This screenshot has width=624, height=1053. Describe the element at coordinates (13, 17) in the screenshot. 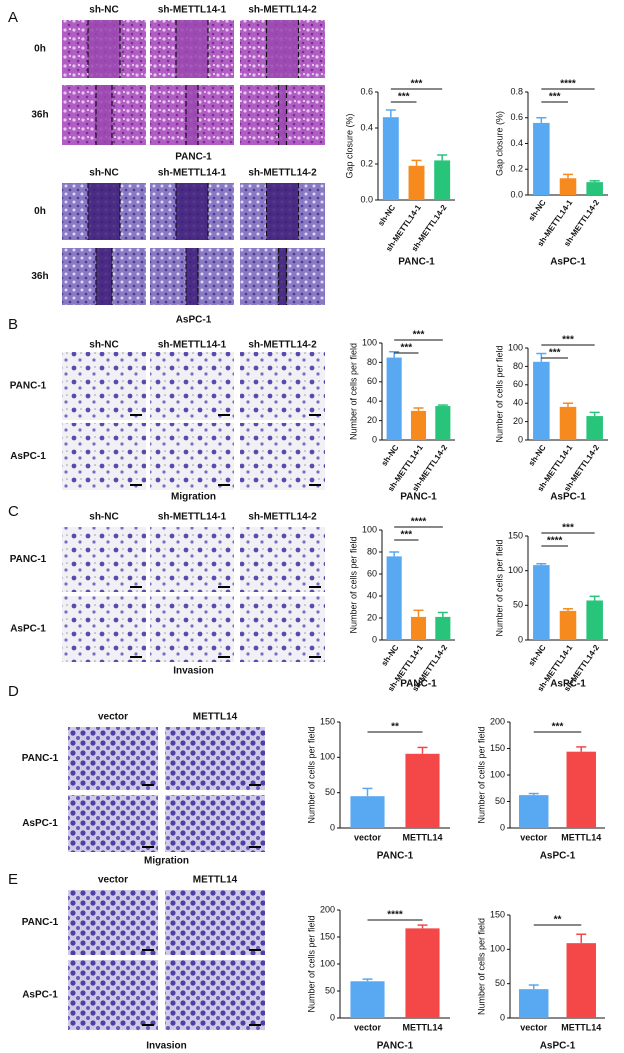

I see `panel-letter: A` at that location.